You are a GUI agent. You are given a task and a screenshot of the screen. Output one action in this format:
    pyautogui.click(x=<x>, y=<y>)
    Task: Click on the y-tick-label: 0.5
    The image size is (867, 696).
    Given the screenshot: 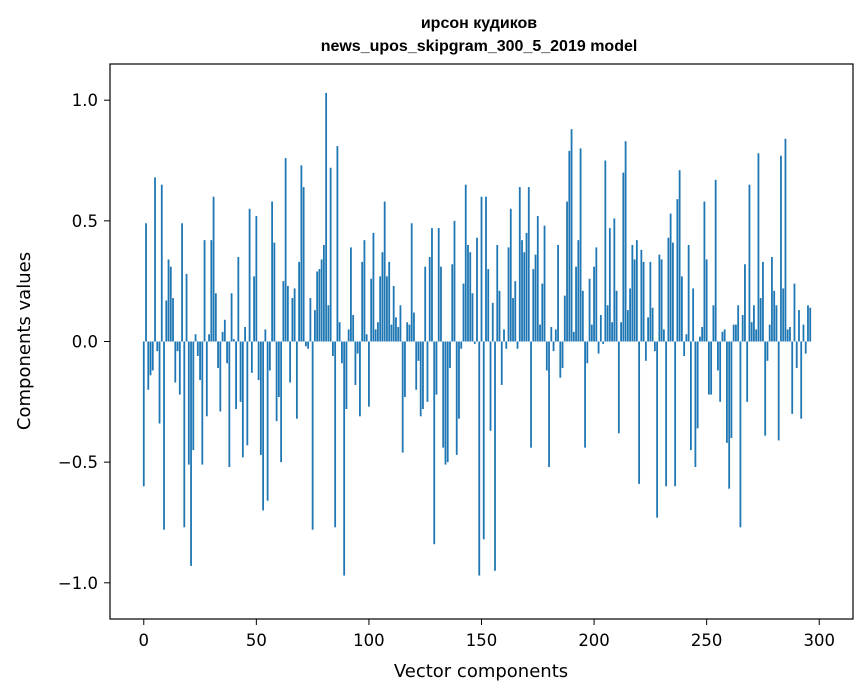 What is the action you would take?
    pyautogui.click(x=85, y=221)
    